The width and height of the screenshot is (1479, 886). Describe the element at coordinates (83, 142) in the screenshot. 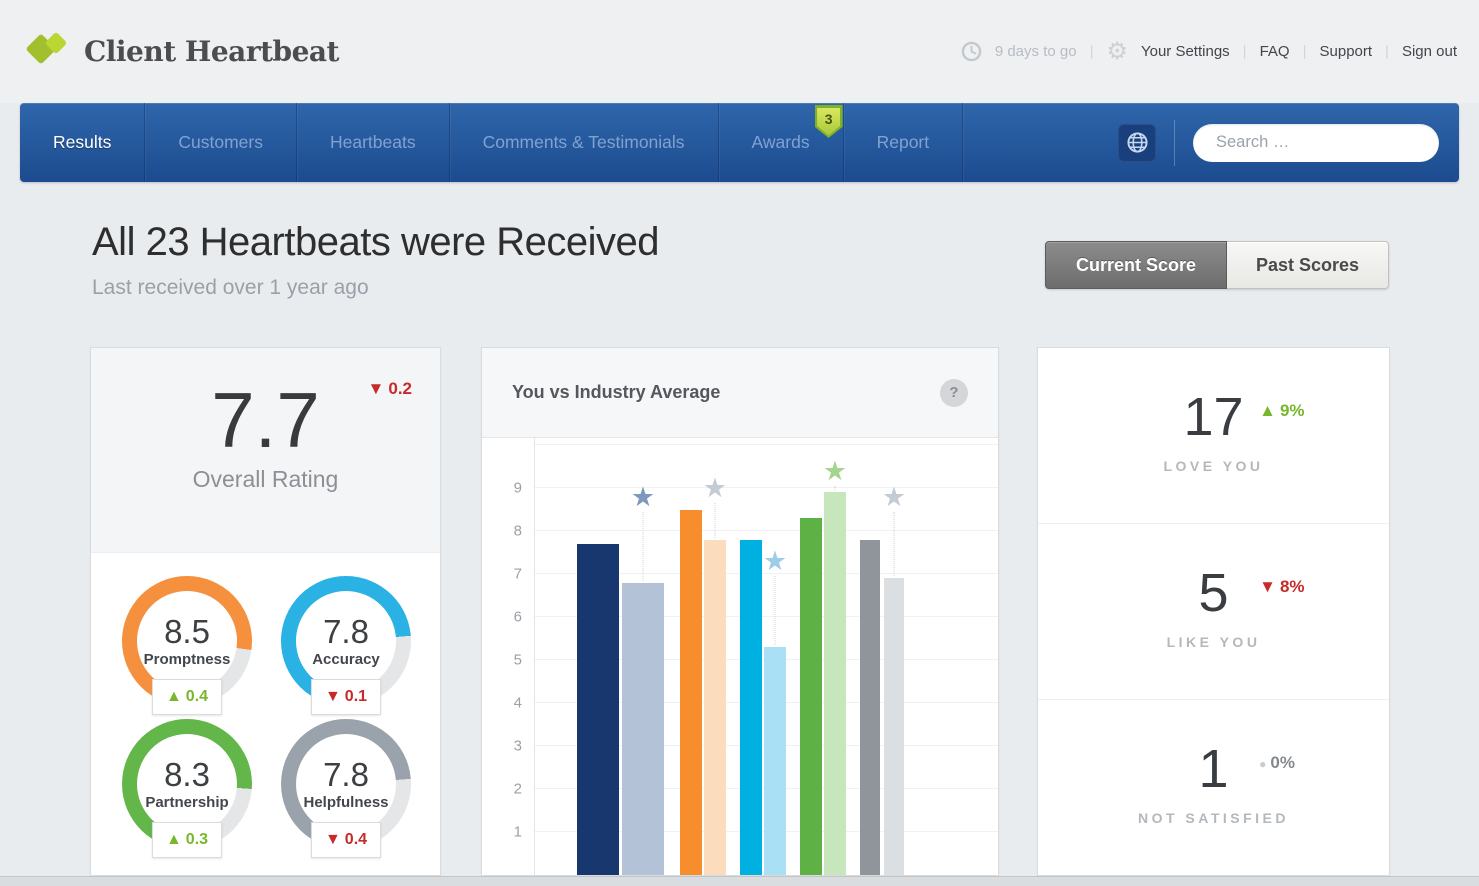

I see `nav-tab-results: Results` at that location.